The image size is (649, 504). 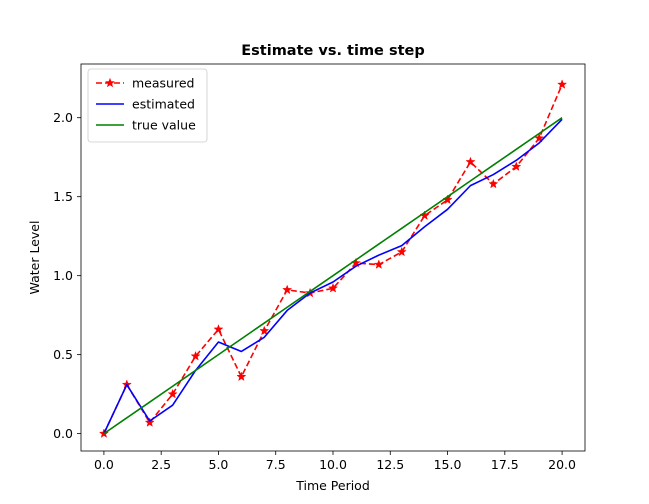 What do you see at coordinates (276, 464) in the screenshot?
I see `x-tick-label: 7.5` at bounding box center [276, 464].